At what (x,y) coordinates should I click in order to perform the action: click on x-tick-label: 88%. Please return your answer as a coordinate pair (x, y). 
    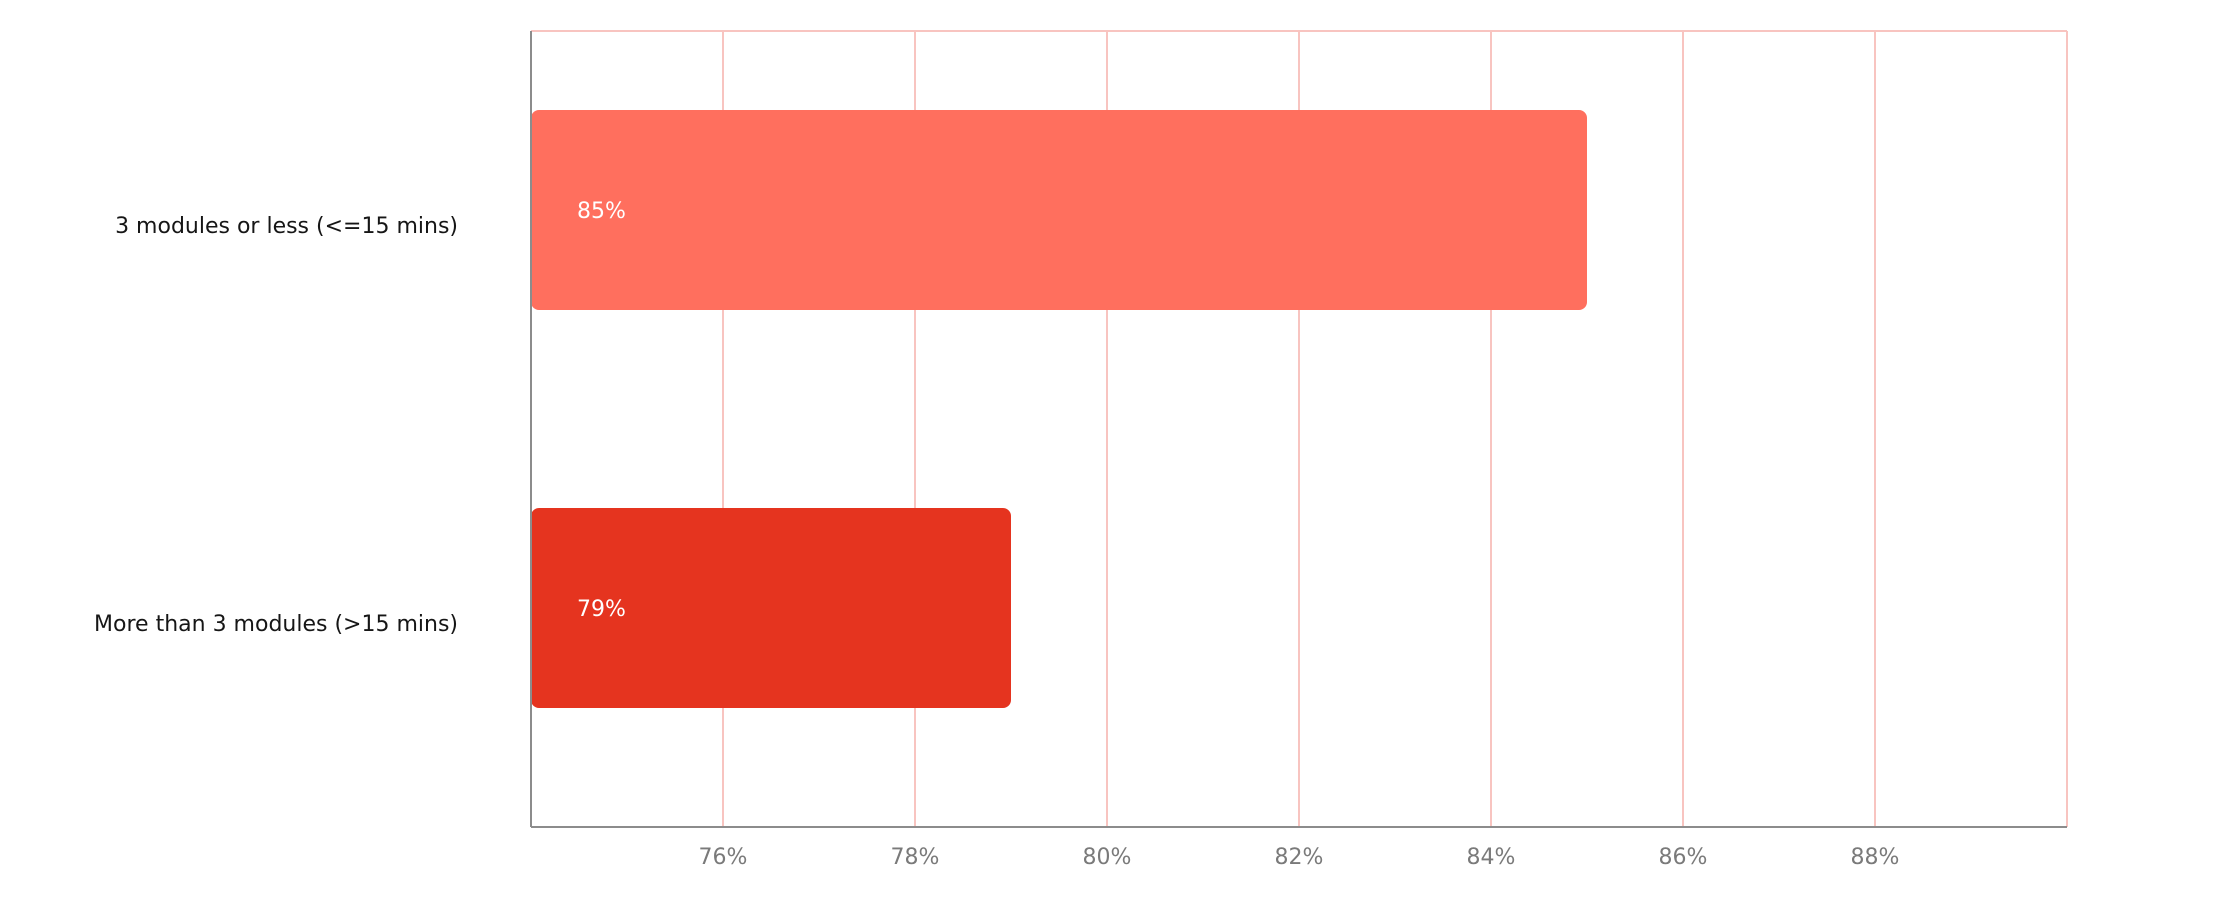
    Looking at the image, I should click on (1875, 857).